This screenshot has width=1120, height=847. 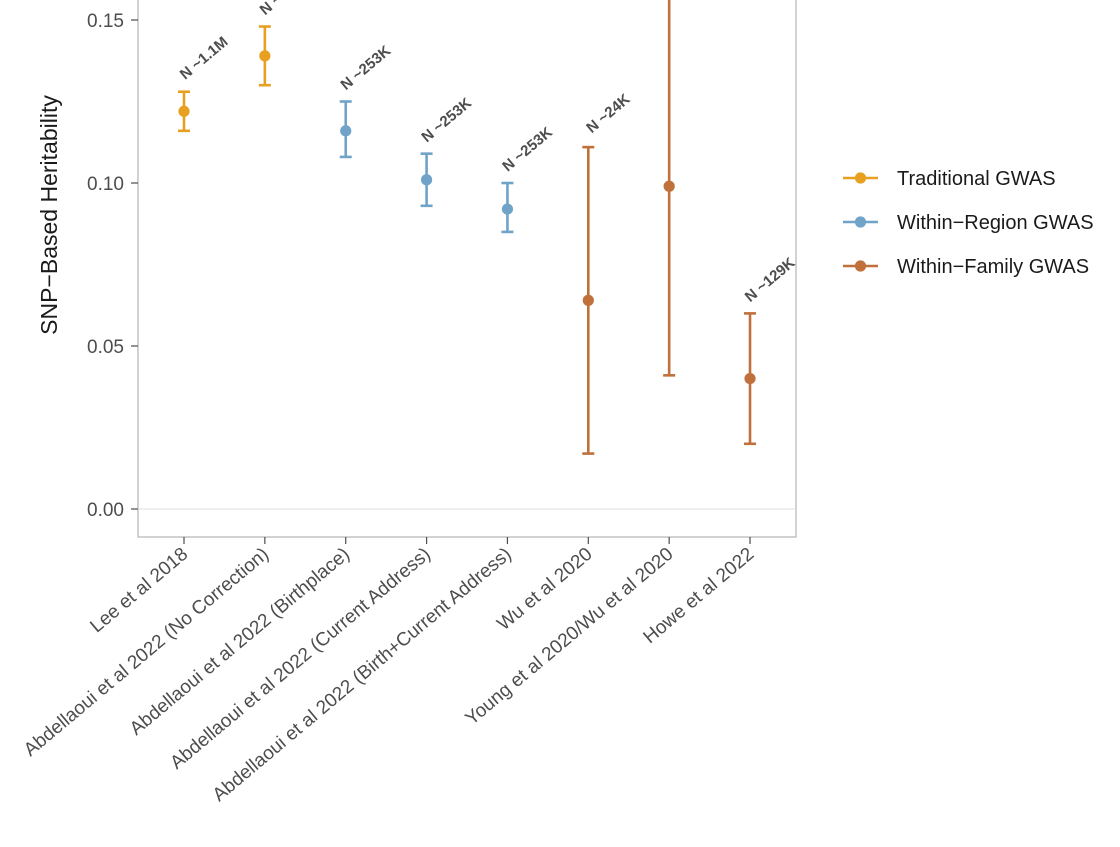 I want to click on sample-size-label: N ~24K, so click(x=608, y=114).